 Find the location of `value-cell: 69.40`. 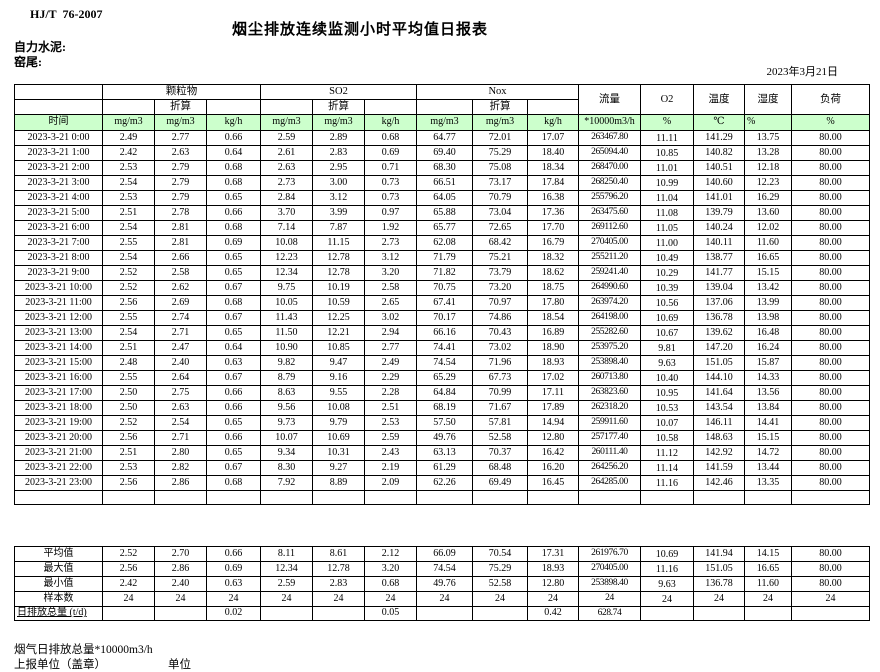

value-cell: 69.40 is located at coordinates (444, 153).